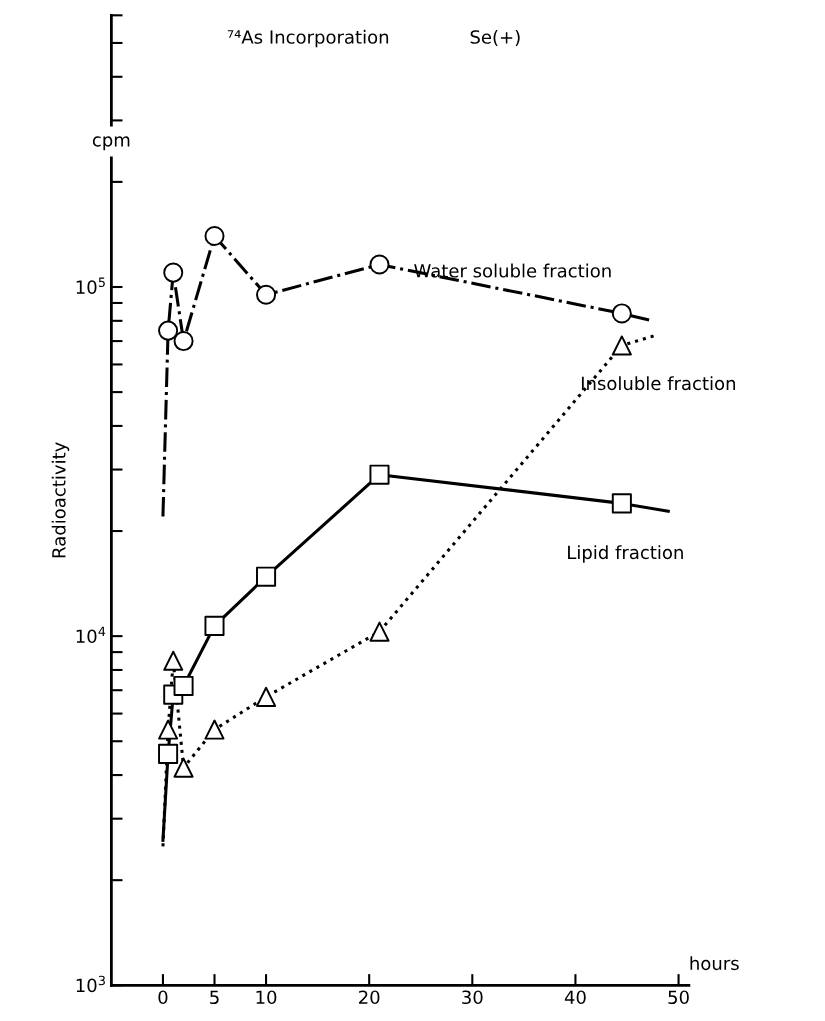 The width and height of the screenshot is (825, 1021). Describe the element at coordinates (163, 997) in the screenshot. I see `x-tick-label: 0` at that location.